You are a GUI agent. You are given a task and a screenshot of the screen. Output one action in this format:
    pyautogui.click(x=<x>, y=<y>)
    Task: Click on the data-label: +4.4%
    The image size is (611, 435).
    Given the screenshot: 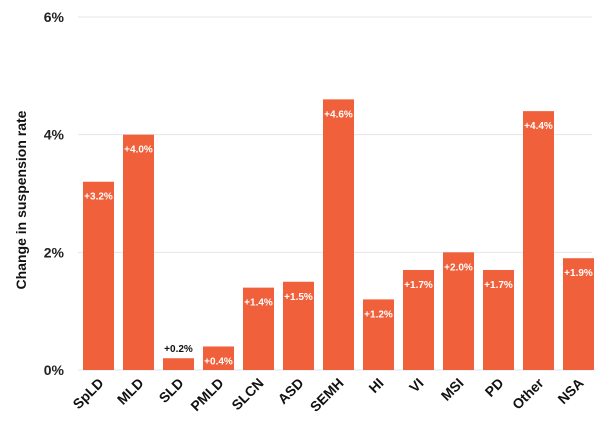 What is the action you would take?
    pyautogui.click(x=538, y=126)
    